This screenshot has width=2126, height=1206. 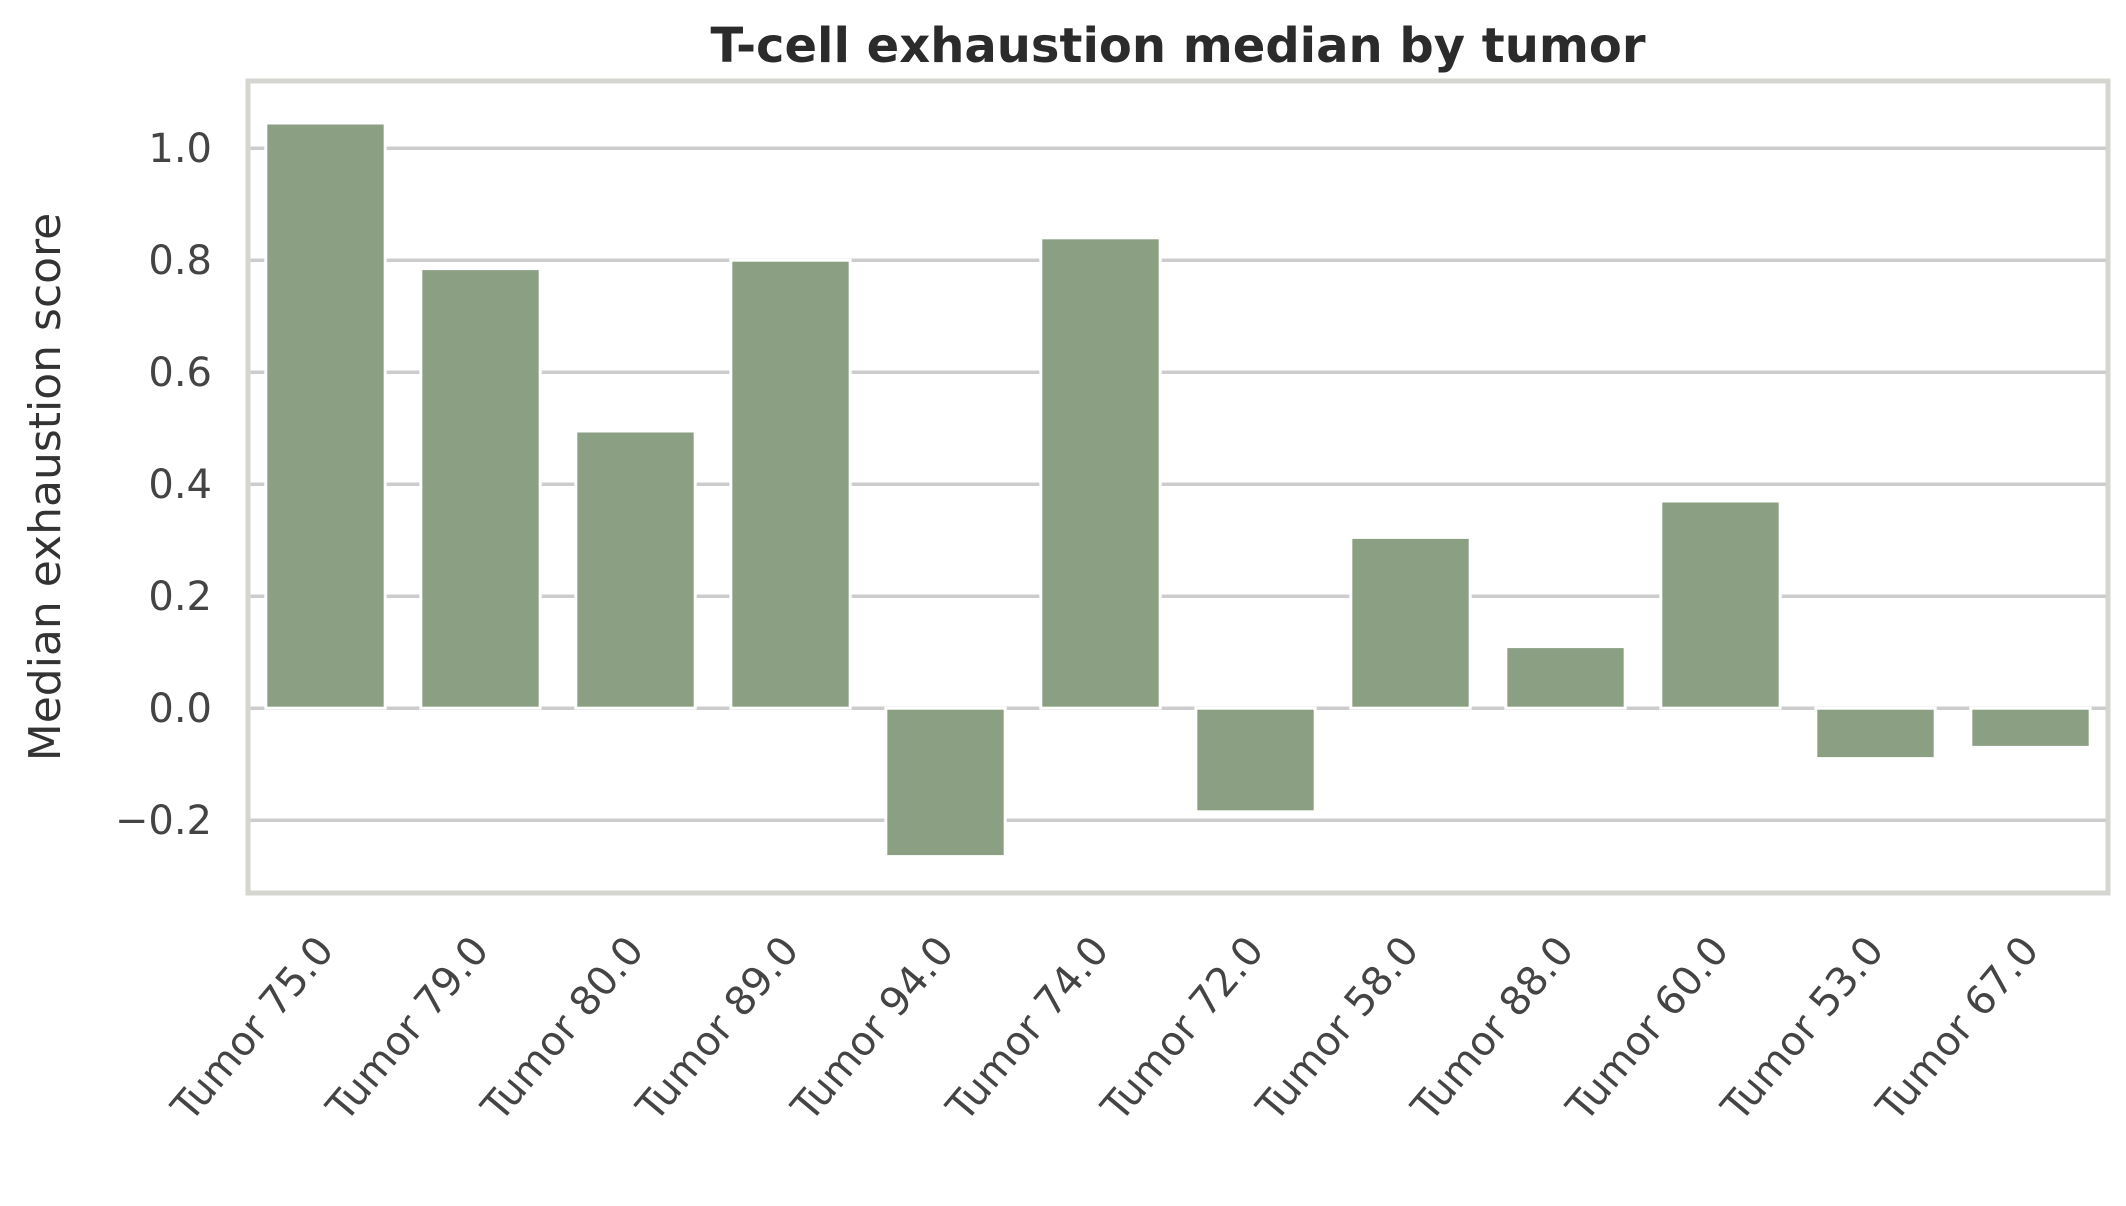 What do you see at coordinates (1492, 1029) in the screenshot?
I see `x-tick-label: Tumor 88.0` at bounding box center [1492, 1029].